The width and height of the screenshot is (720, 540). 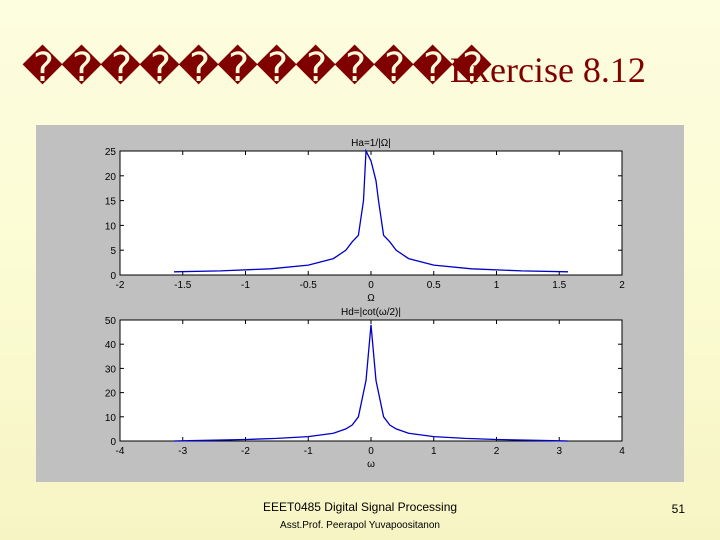 What do you see at coordinates (111, 152) in the screenshot?
I see `y-tick-label: 25` at bounding box center [111, 152].